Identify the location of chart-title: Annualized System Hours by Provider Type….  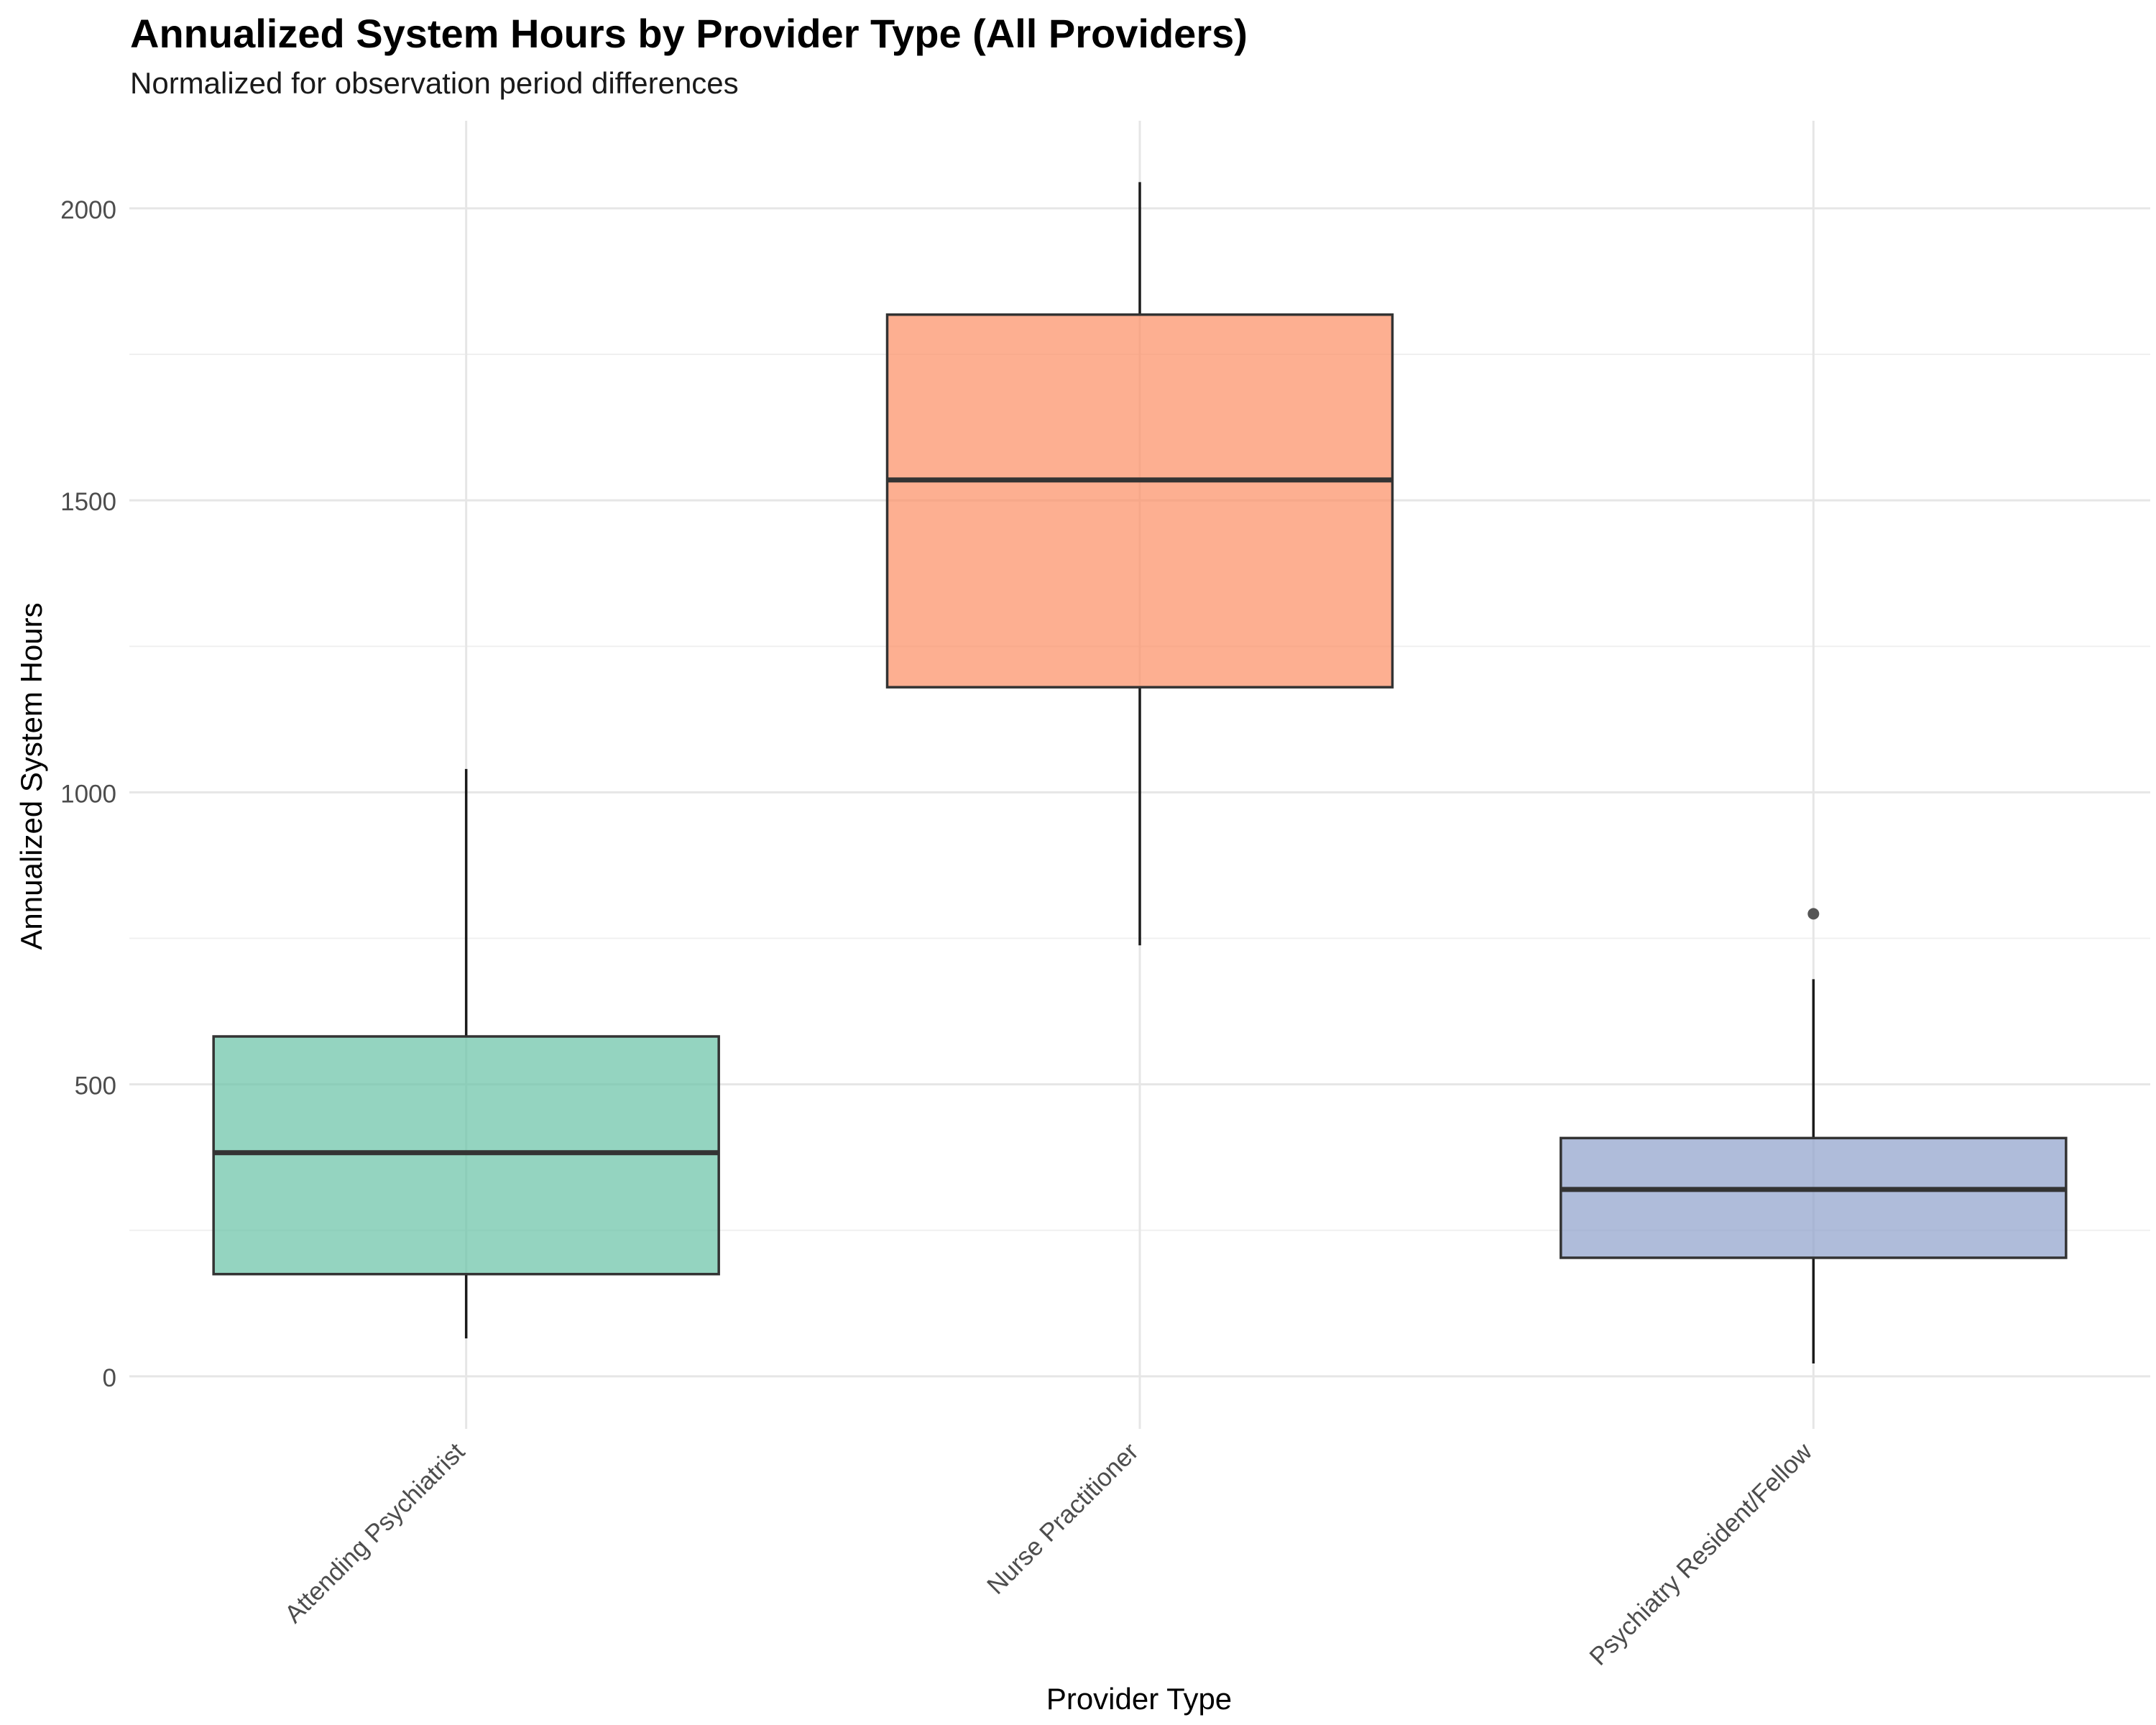
(689, 33).